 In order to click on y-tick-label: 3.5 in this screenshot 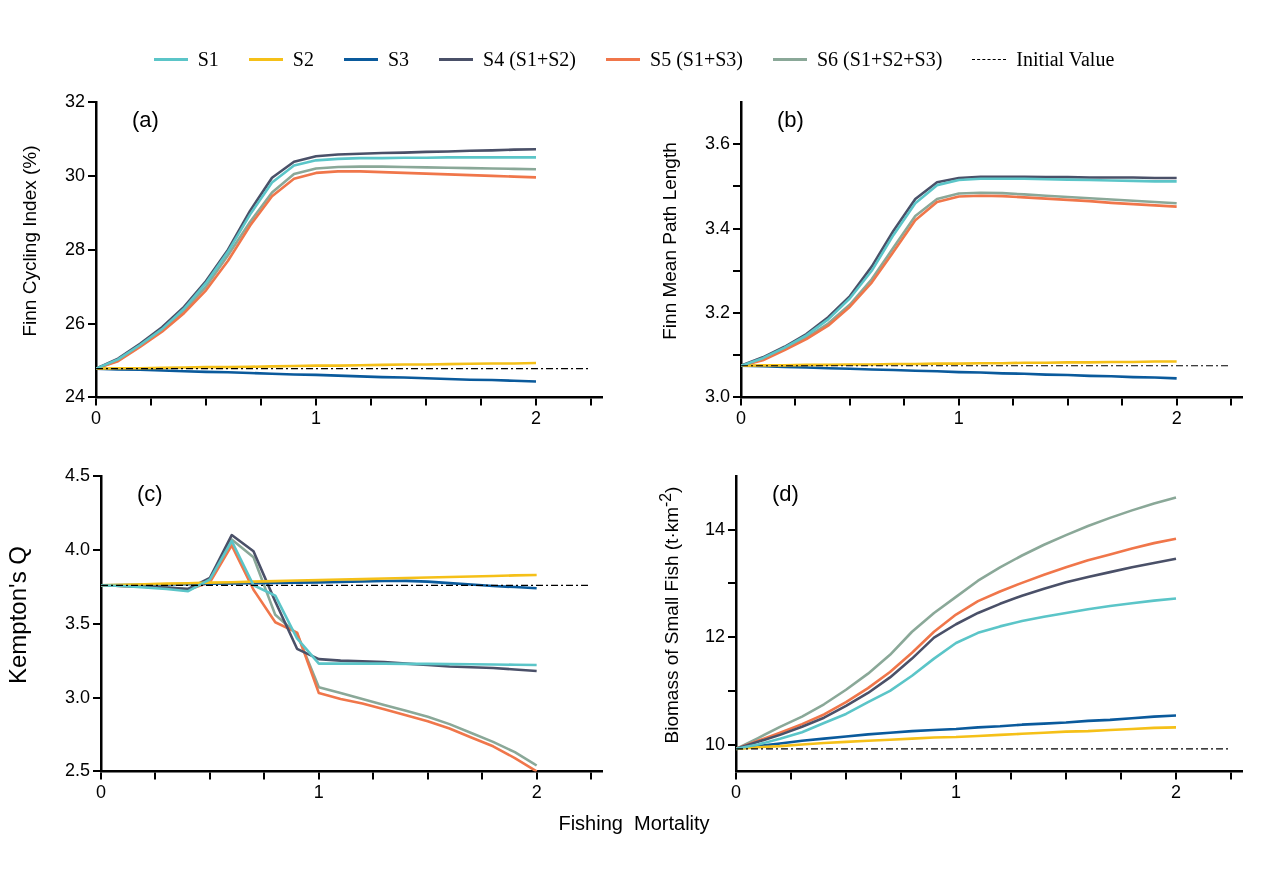, I will do `click(77, 622)`.